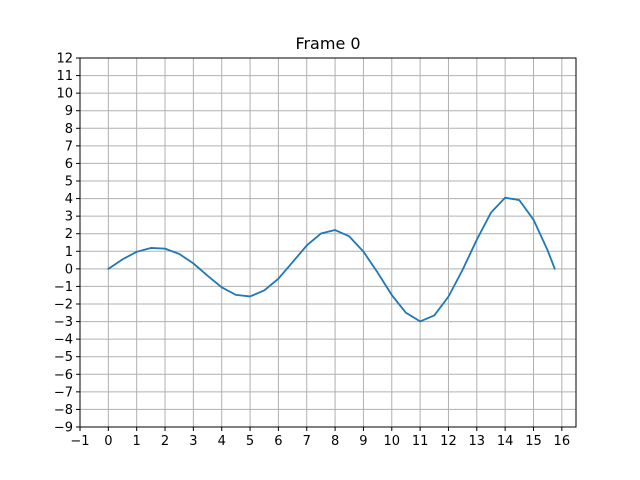 This screenshot has height=480, width=640. What do you see at coordinates (533, 441) in the screenshot?
I see `x-tick-label: 15` at bounding box center [533, 441].